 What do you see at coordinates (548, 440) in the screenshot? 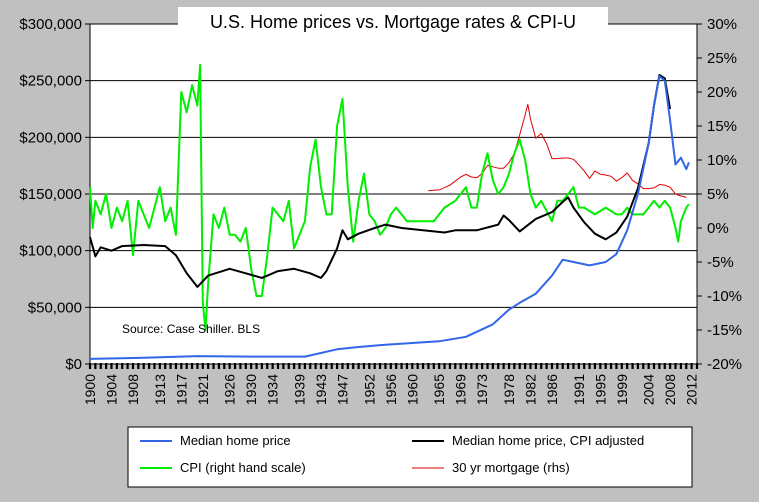
I see `legend-label: Median home price, CPI adjusted` at bounding box center [548, 440].